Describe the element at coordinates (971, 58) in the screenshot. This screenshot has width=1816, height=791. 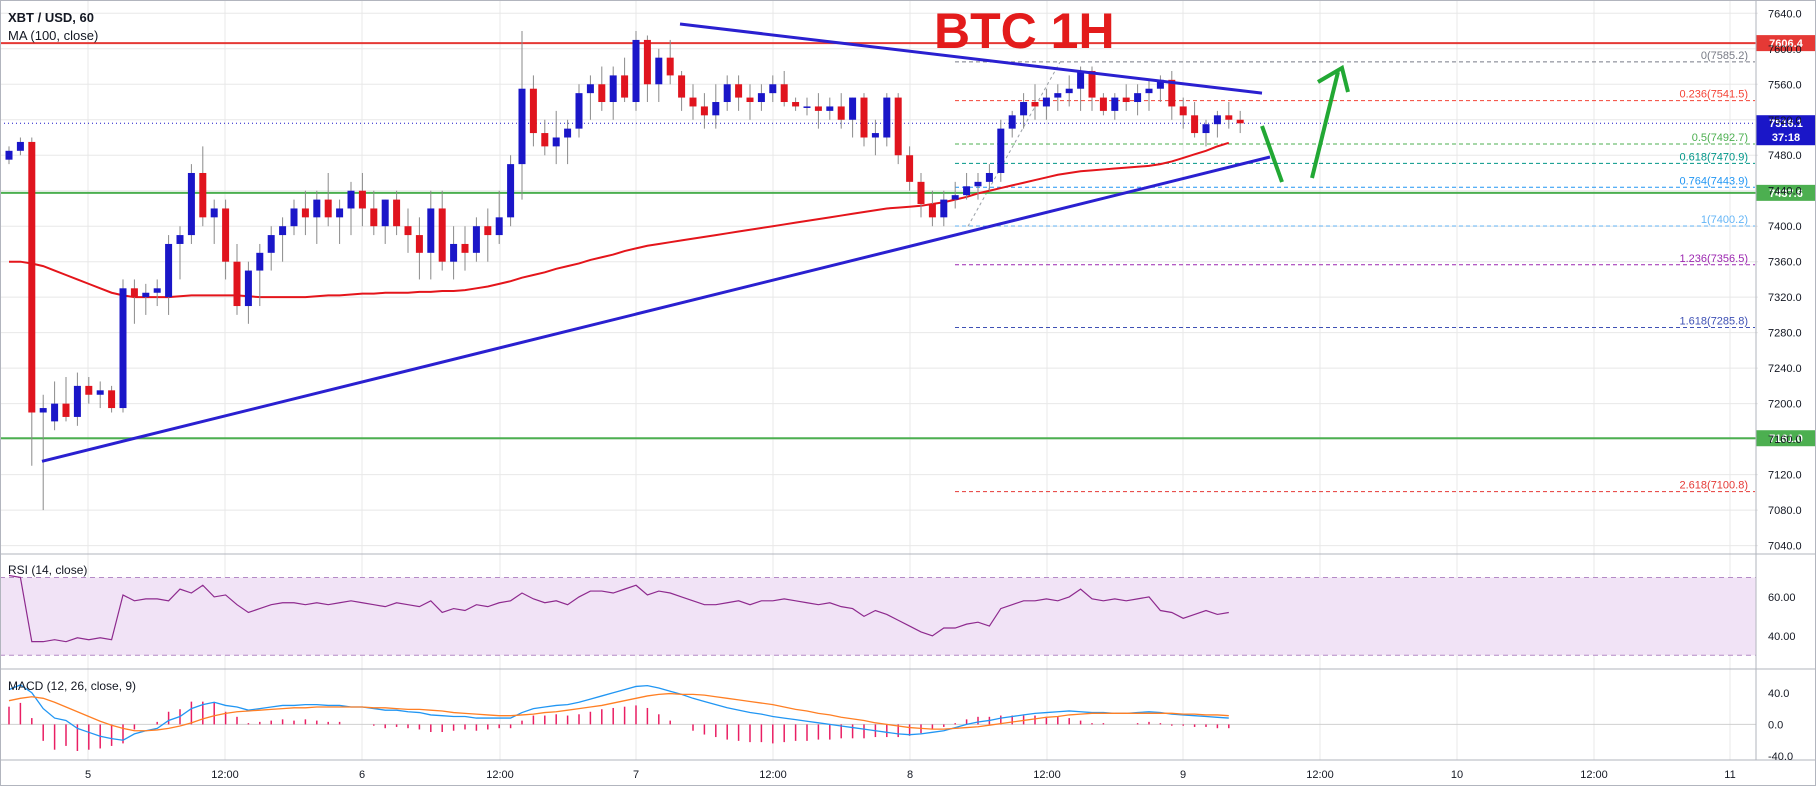
I see `descending-trendline` at that location.